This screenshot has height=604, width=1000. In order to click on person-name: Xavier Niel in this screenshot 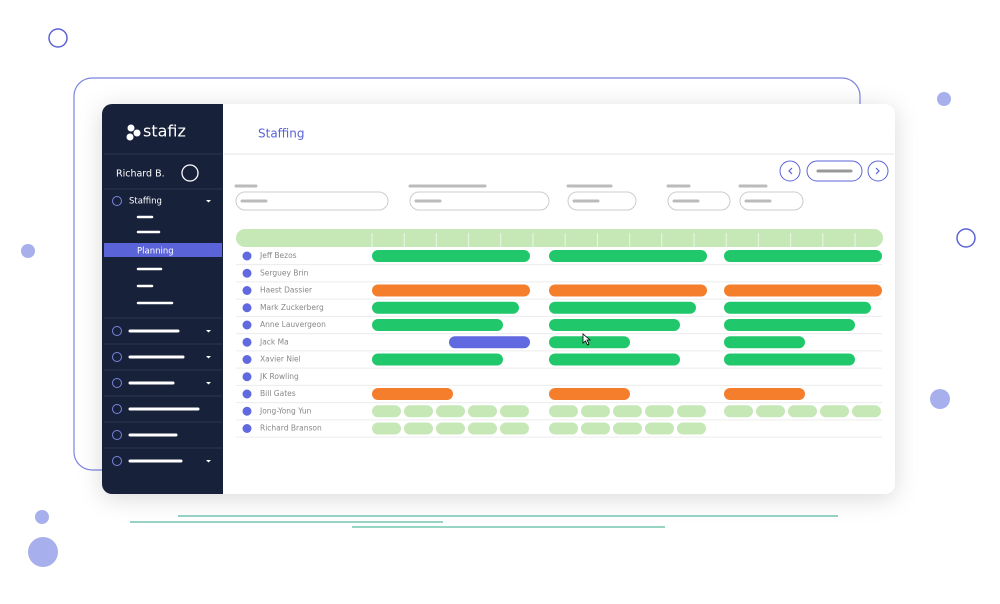, I will do `click(280, 359)`.